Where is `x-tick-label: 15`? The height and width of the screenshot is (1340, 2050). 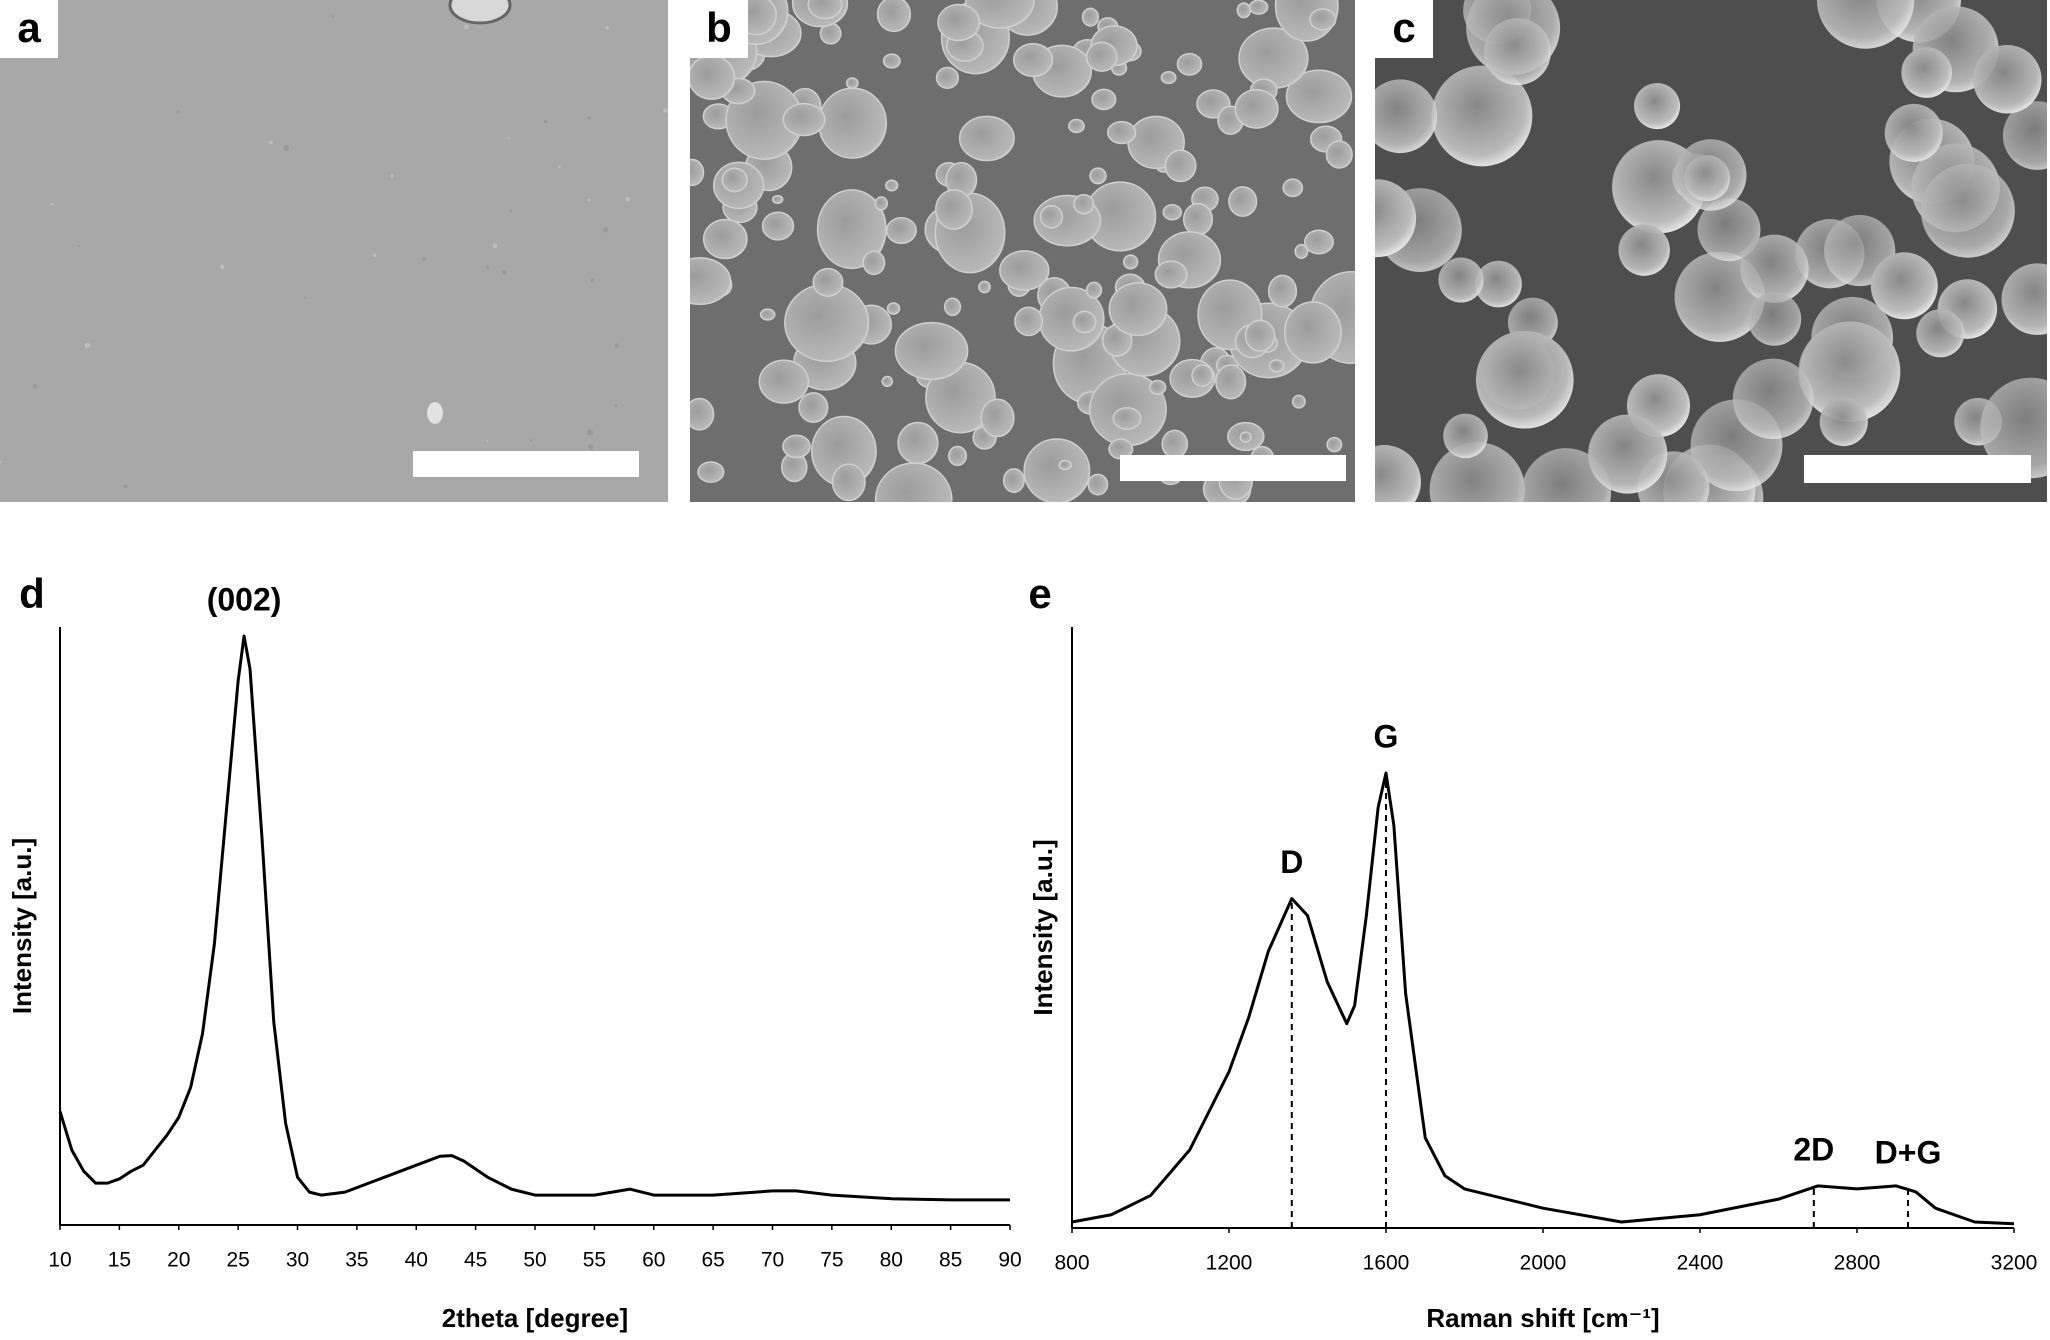
x-tick-label: 15 is located at coordinates (119, 1260).